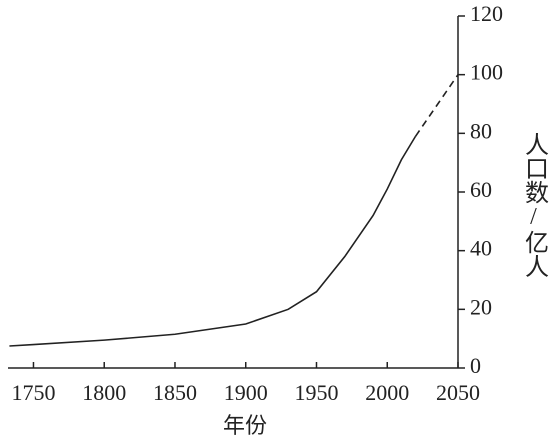  Describe the element at coordinates (246, 392) in the screenshot. I see `x-tick-label: 1900` at that location.